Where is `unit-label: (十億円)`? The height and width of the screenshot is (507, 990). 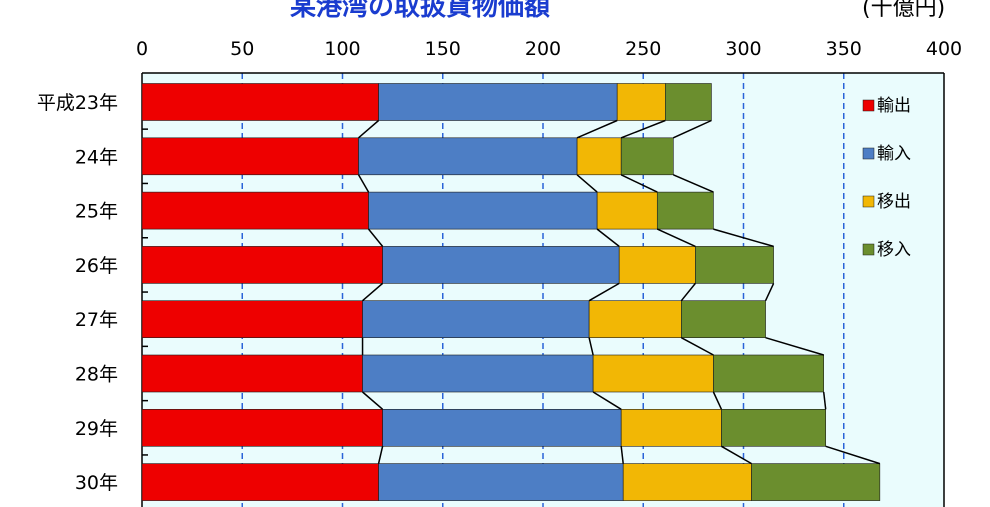
unit-label: (十億円) is located at coordinates (904, 10).